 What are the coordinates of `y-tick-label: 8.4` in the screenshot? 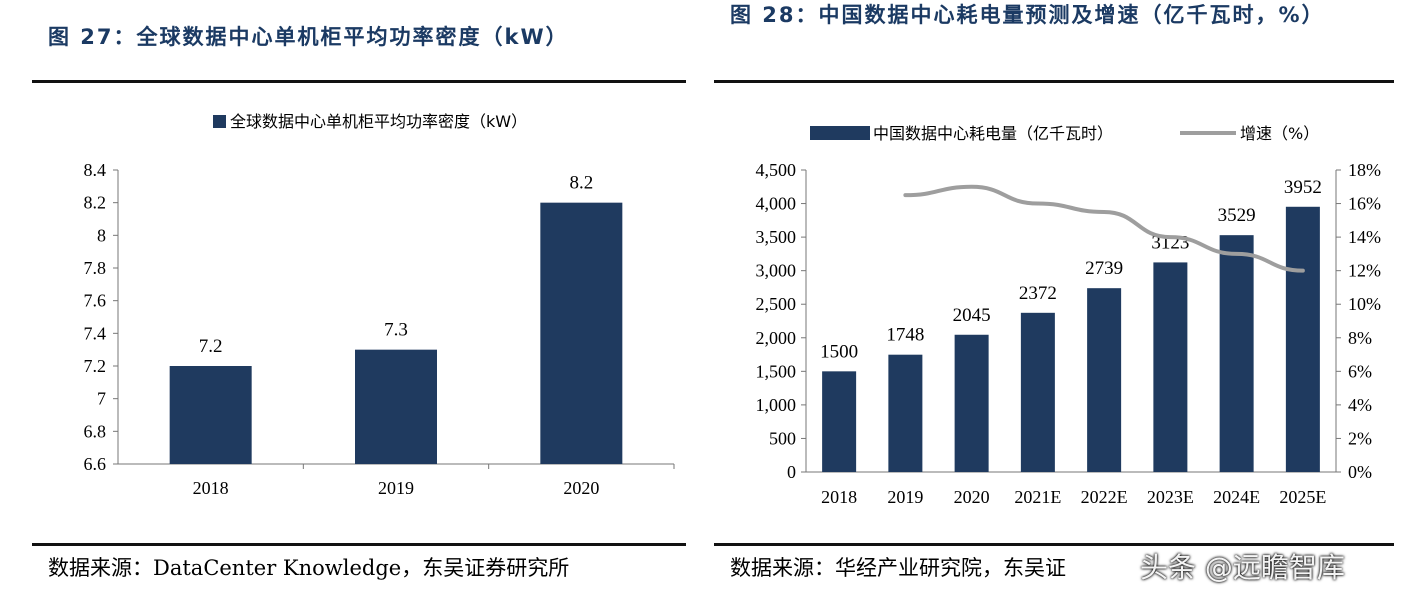 It's located at (95, 170).